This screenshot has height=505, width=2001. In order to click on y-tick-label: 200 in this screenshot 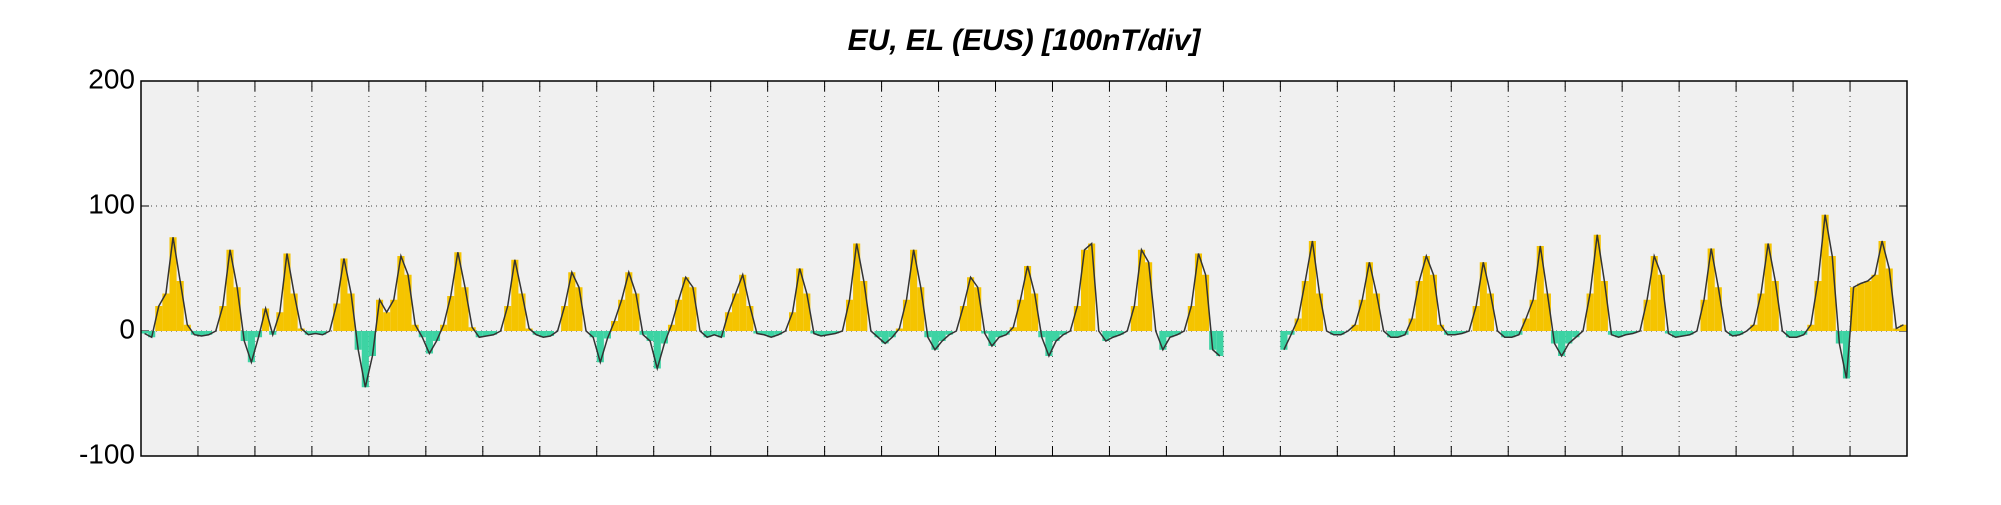, I will do `click(111, 78)`.